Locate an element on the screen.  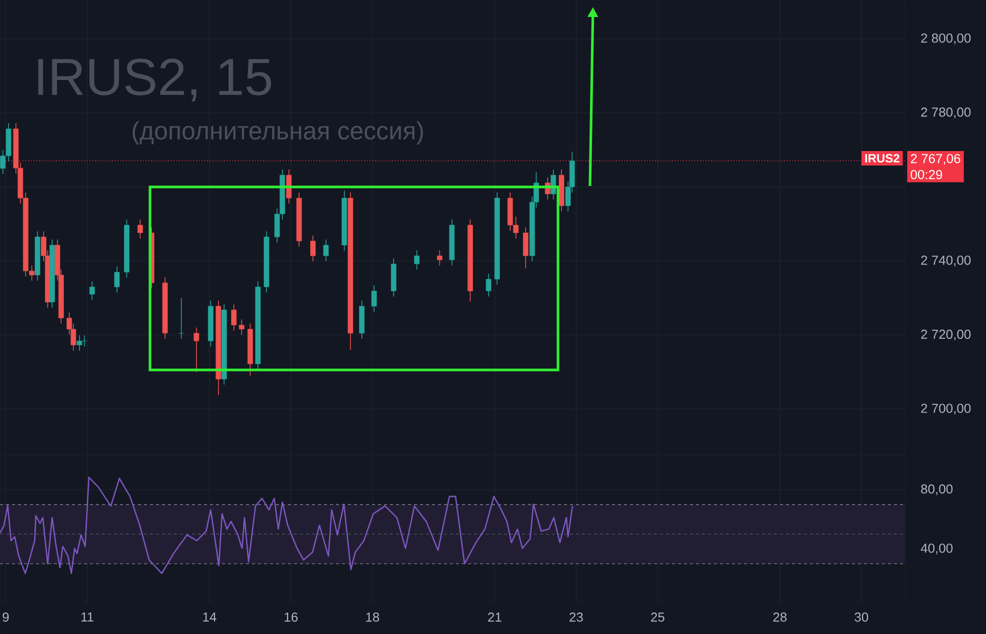
y-tick-label: 2 780,00 is located at coordinates (946, 113).